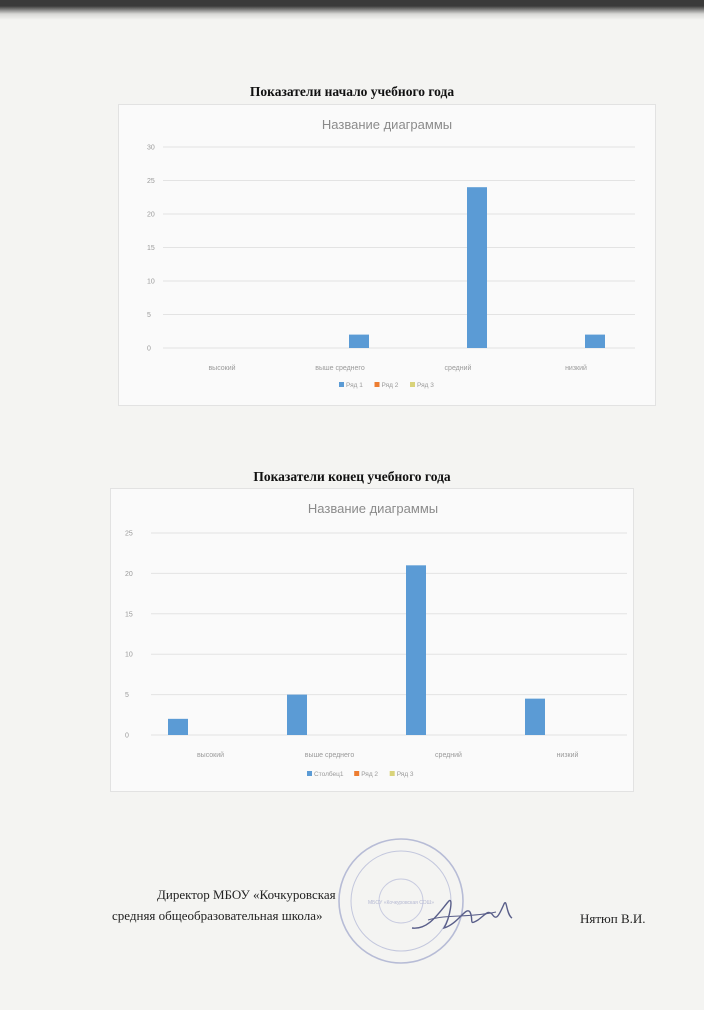 The height and width of the screenshot is (1010, 704). What do you see at coordinates (448, 755) in the screenshot?
I see `chart2-category-label: средний` at bounding box center [448, 755].